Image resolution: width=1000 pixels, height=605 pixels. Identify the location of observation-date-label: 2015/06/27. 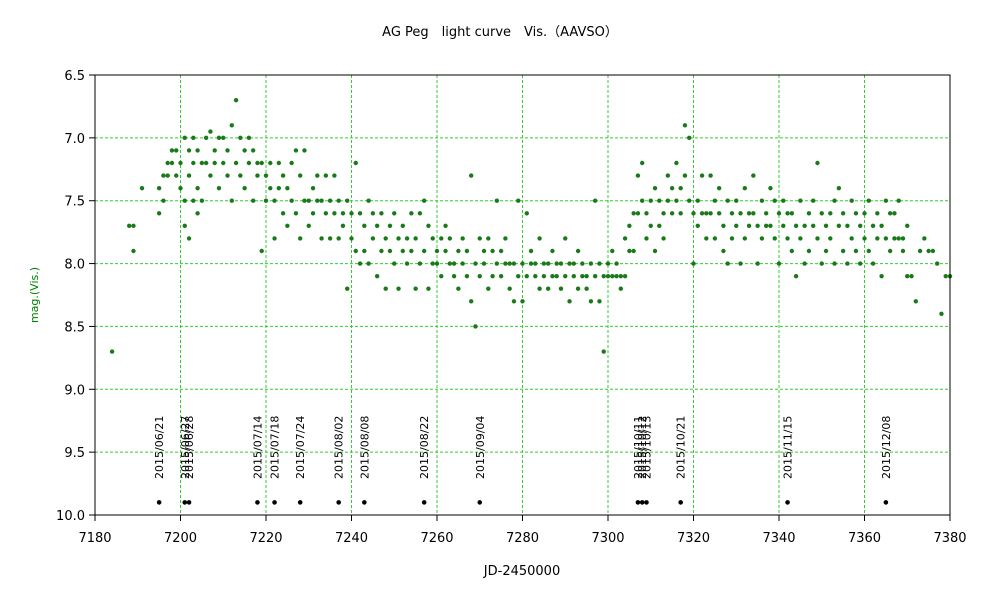
(185, 447).